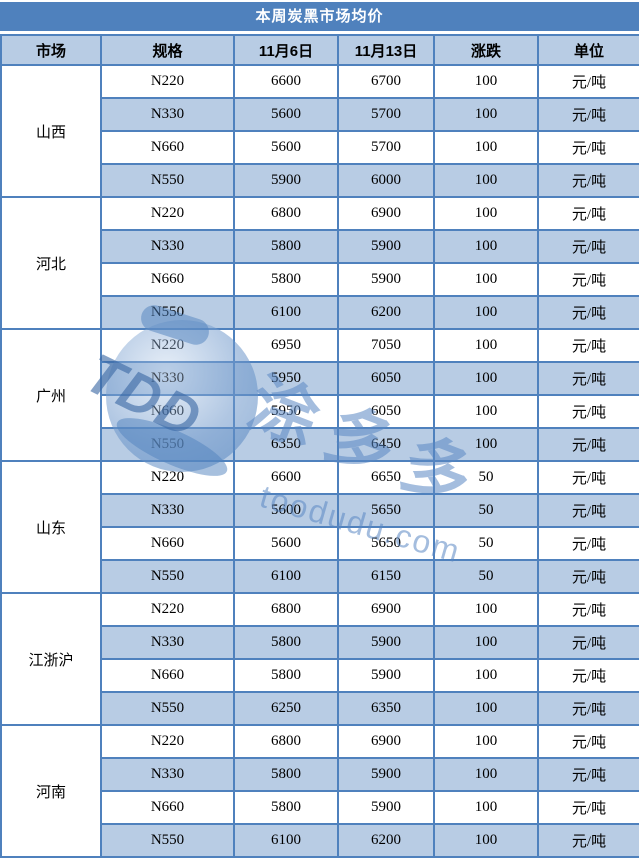  I want to click on price-date2-cell: 7050, so click(386, 345).